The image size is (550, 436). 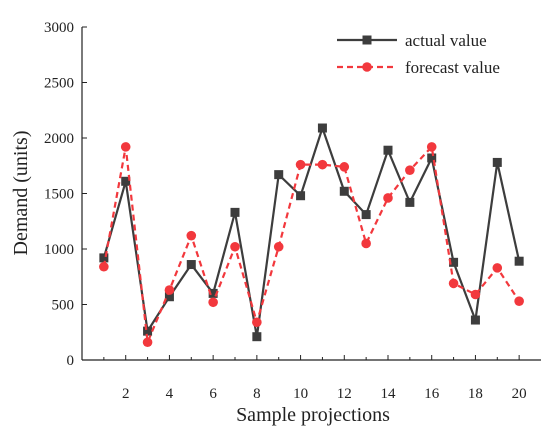 I want to click on legend-item: forecast value, so click(x=418, y=67).